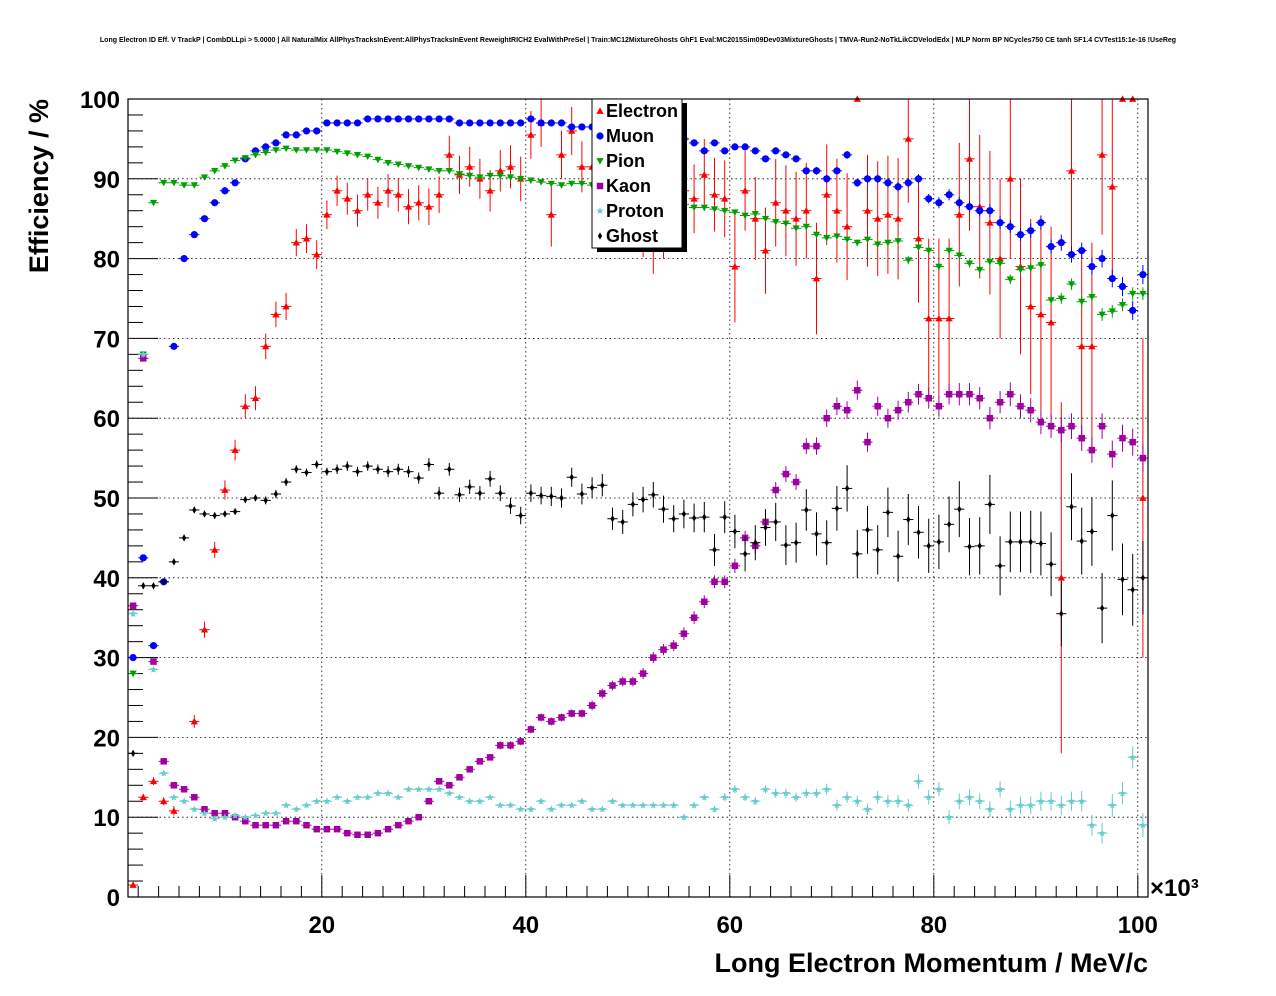 This screenshot has width=1276, height=996. What do you see at coordinates (600, 161) in the screenshot?
I see `legend-marker` at bounding box center [600, 161].